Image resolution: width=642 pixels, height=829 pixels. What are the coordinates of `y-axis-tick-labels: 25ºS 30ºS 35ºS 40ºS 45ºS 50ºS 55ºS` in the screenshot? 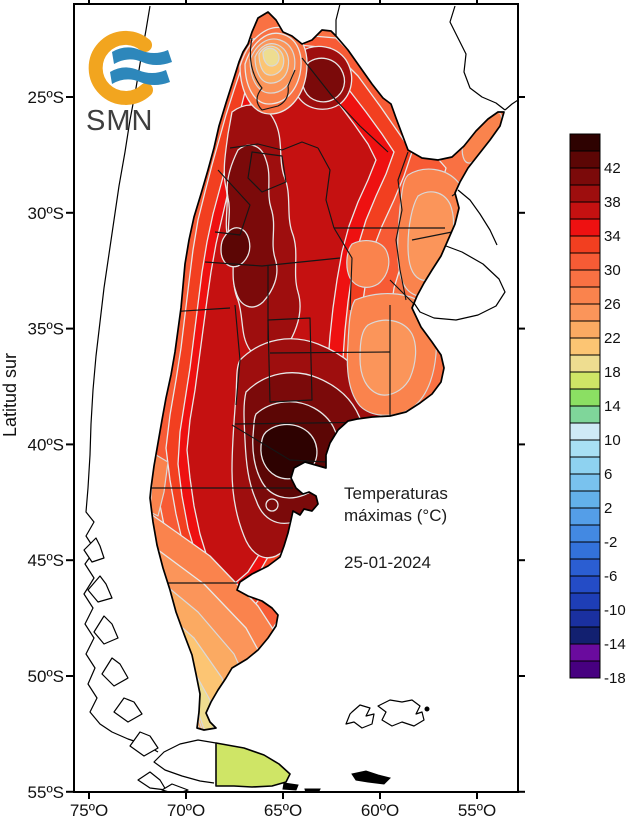 It's located at (46, 445).